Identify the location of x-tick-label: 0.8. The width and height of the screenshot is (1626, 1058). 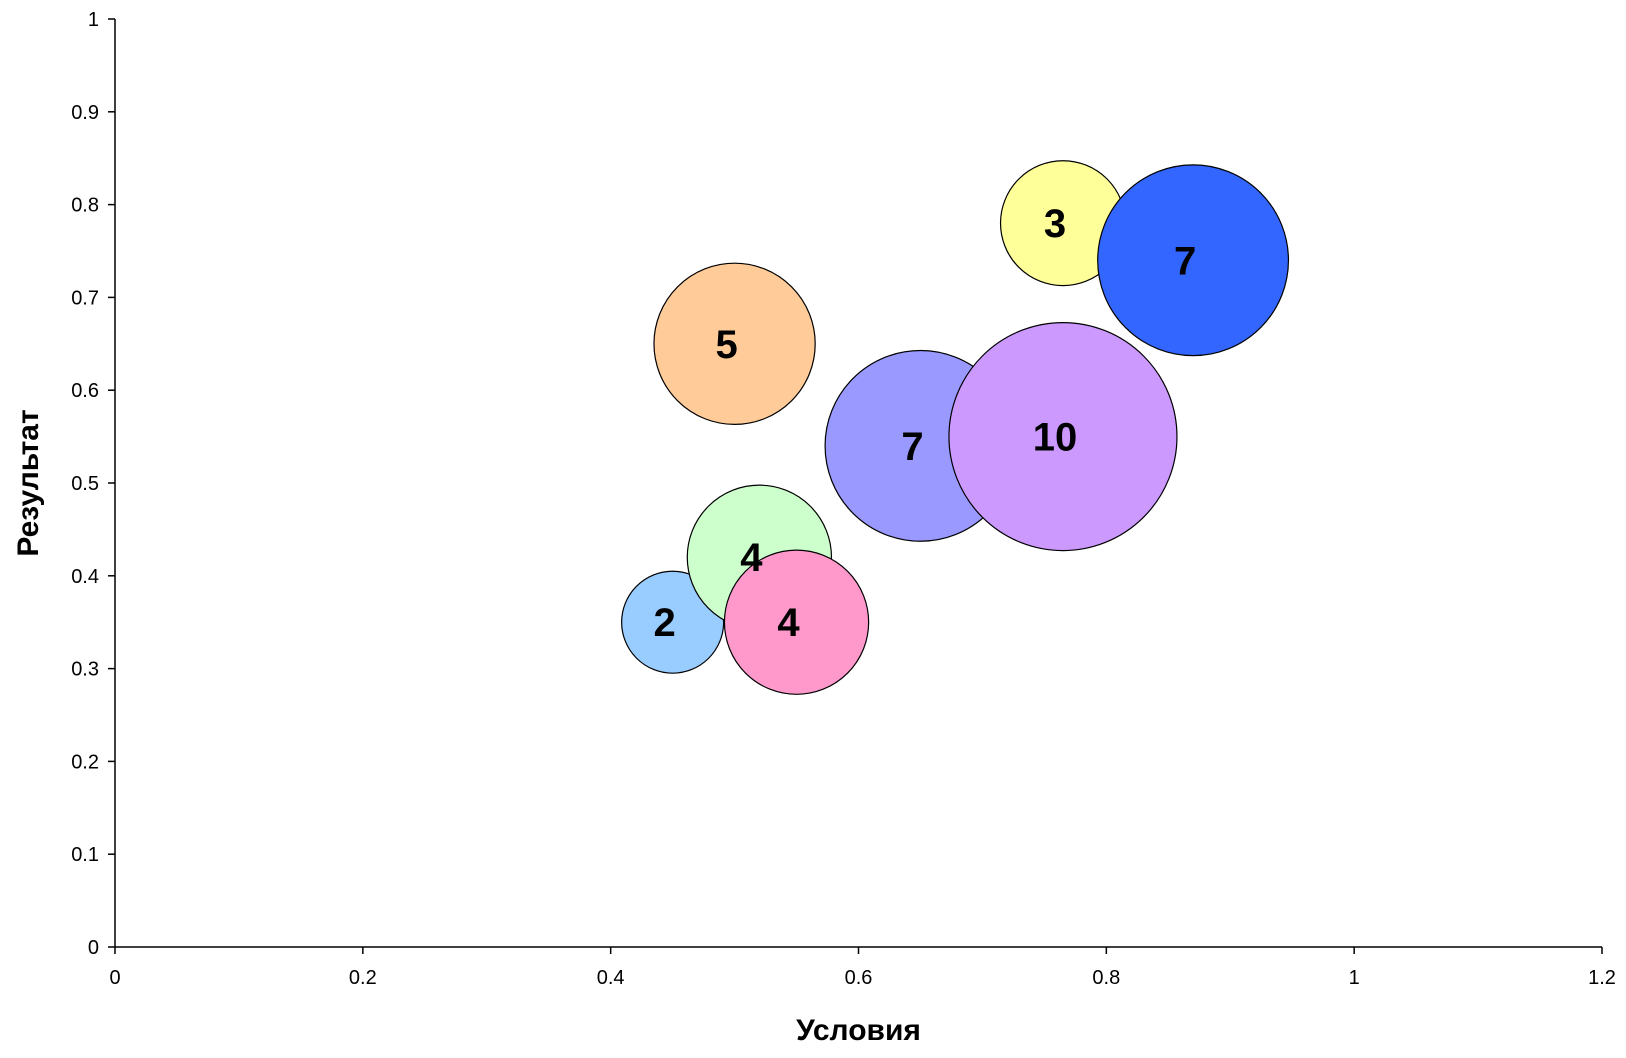
(1106, 978).